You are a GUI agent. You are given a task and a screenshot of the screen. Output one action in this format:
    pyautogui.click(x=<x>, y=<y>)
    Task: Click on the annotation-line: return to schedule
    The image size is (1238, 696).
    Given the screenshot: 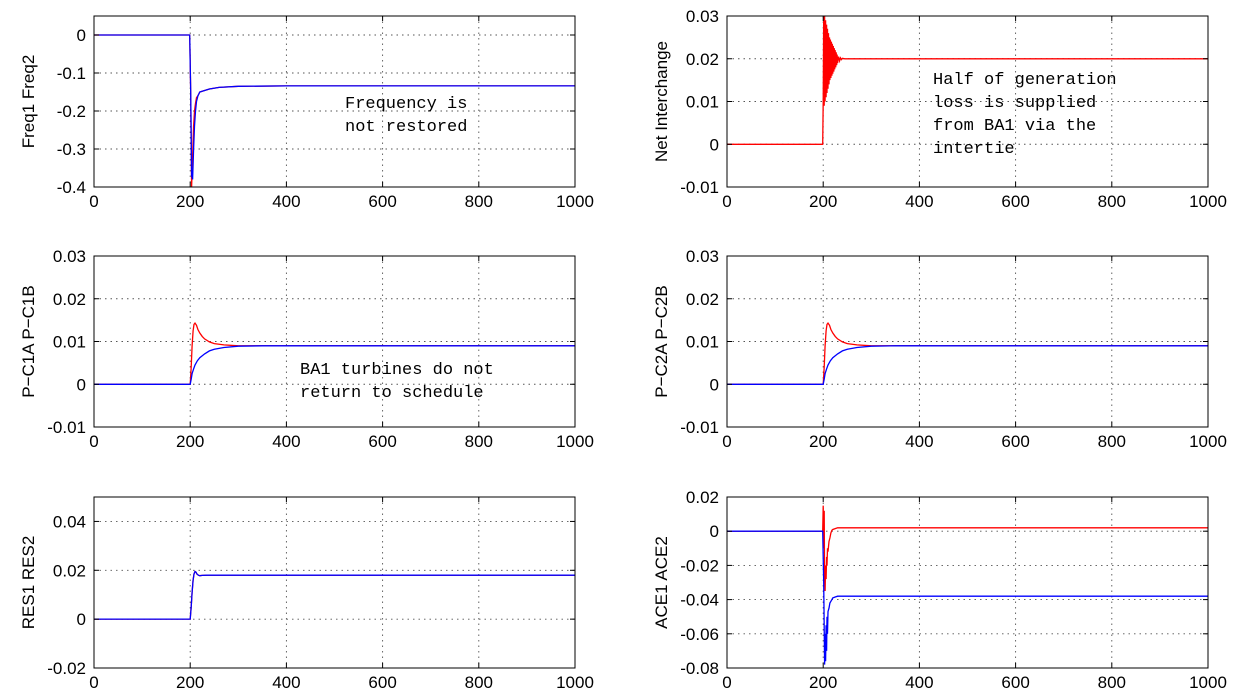 What is the action you would take?
    pyautogui.click(x=392, y=393)
    